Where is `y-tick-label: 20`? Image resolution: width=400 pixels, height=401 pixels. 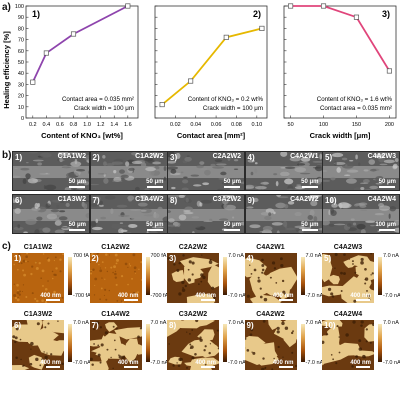 y-tick-label: 20 is located at coordinates (21, 97).